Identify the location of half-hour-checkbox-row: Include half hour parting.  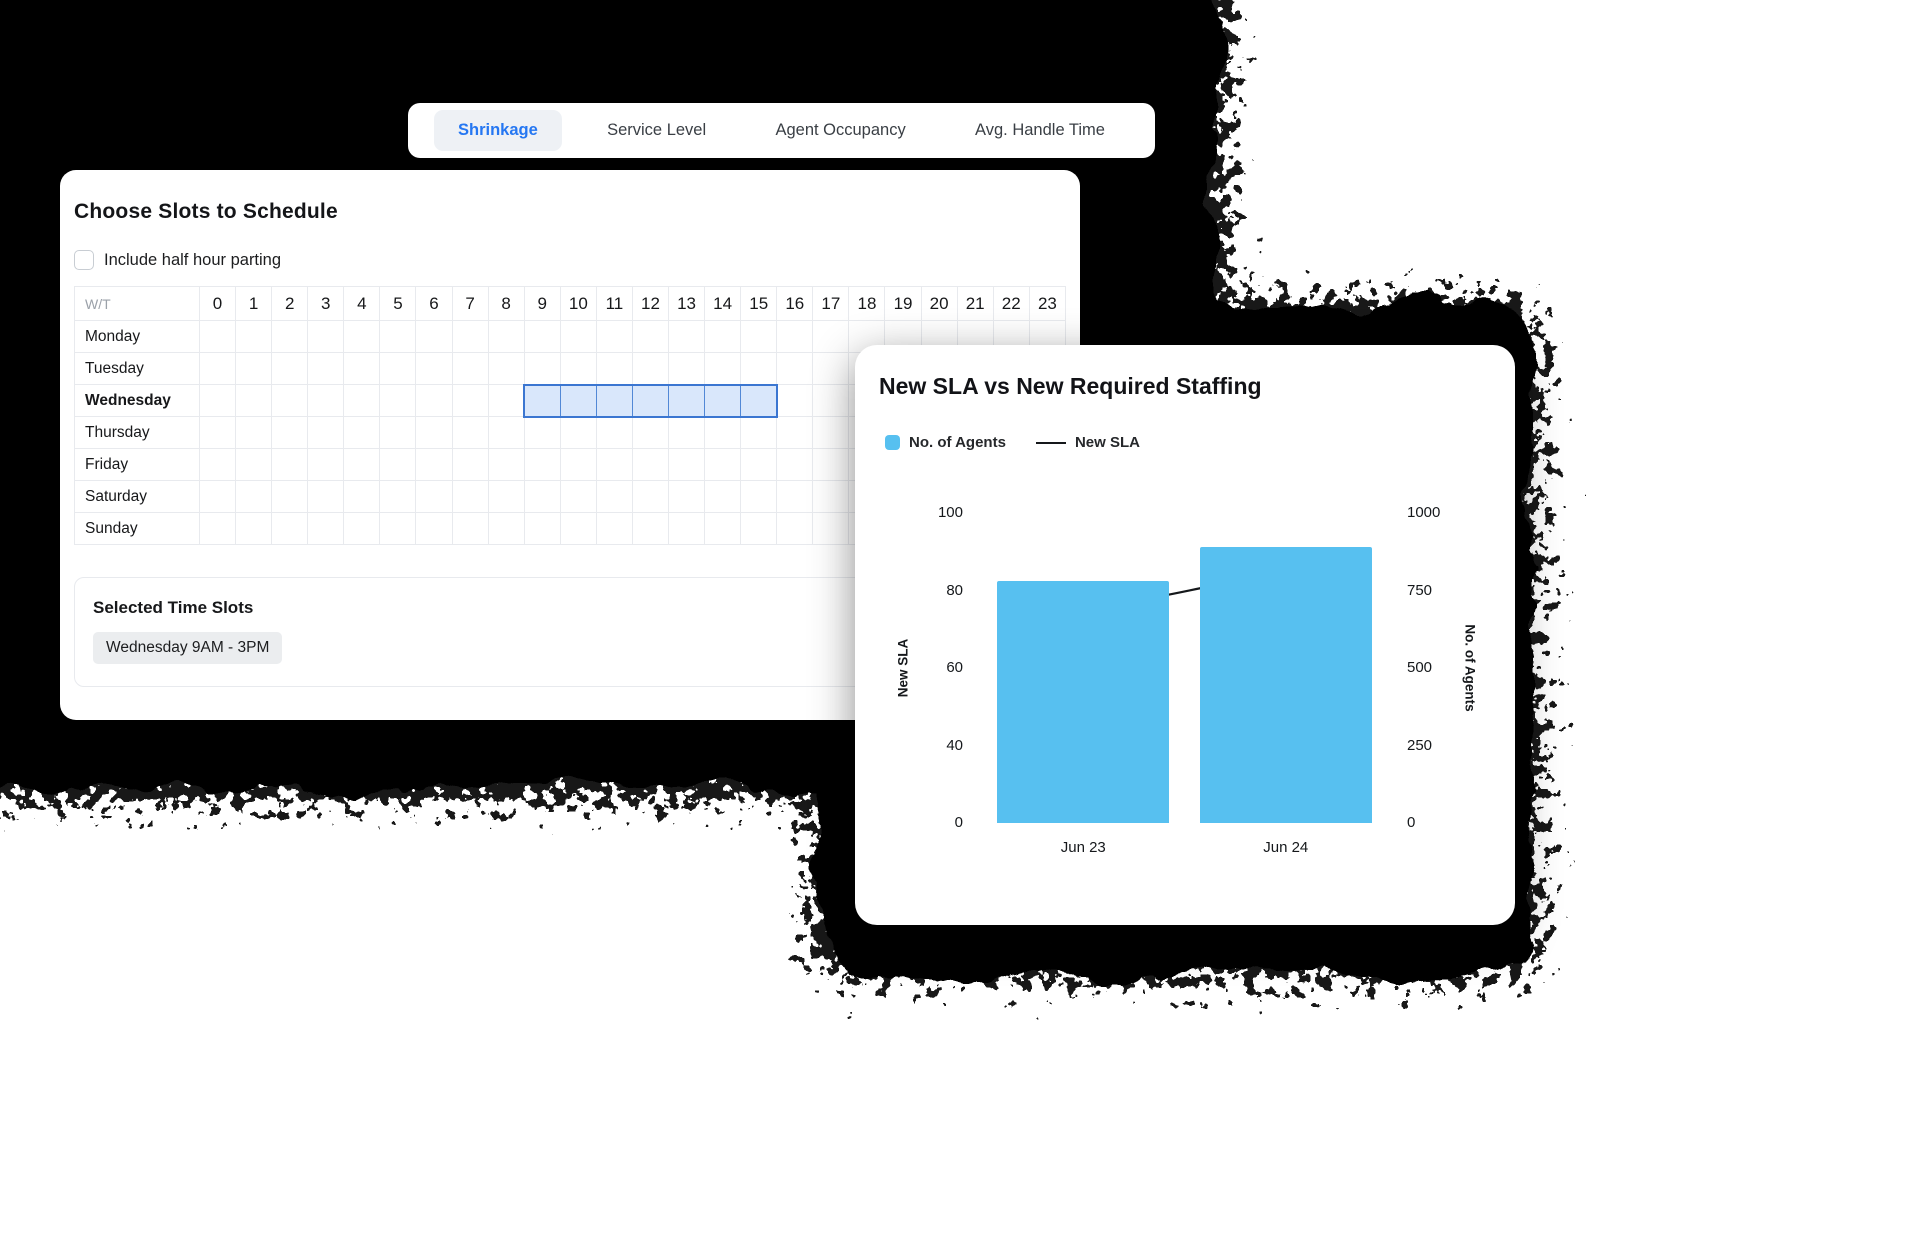
(570, 260).